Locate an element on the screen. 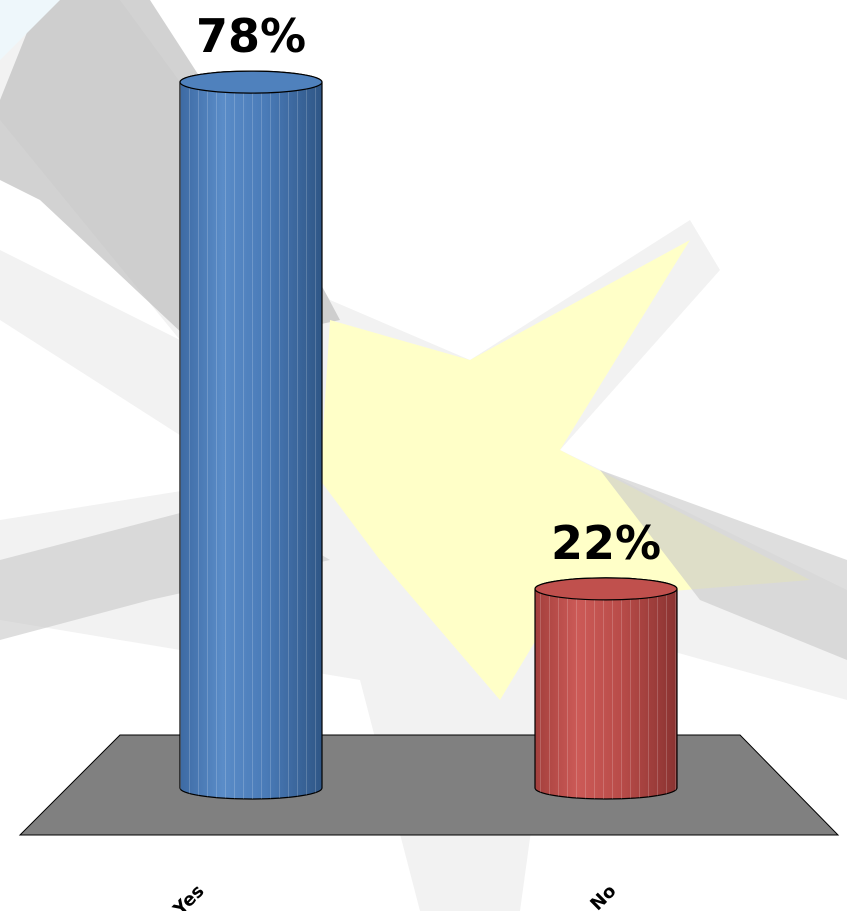  floor is located at coordinates (429, 785).